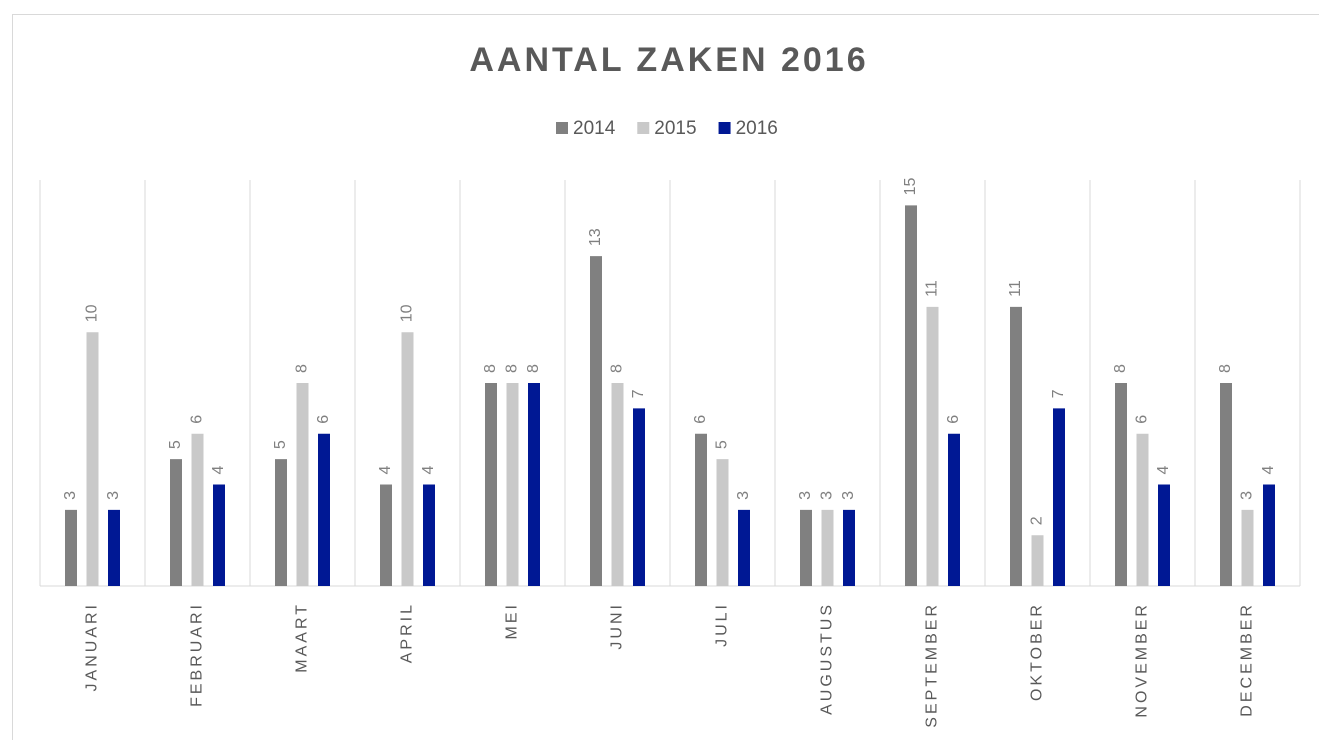 The width and height of the screenshot is (1319, 740). I want to click on x-tick-label: JANUARI, so click(92, 646).